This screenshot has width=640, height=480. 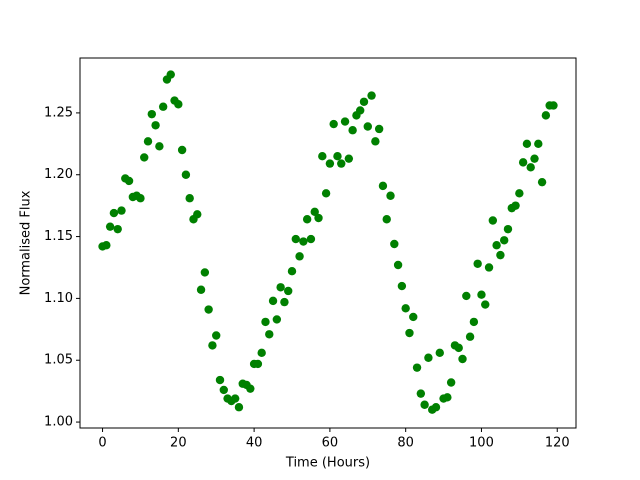 What do you see at coordinates (330, 443) in the screenshot?
I see `x-tick-label: 60` at bounding box center [330, 443].